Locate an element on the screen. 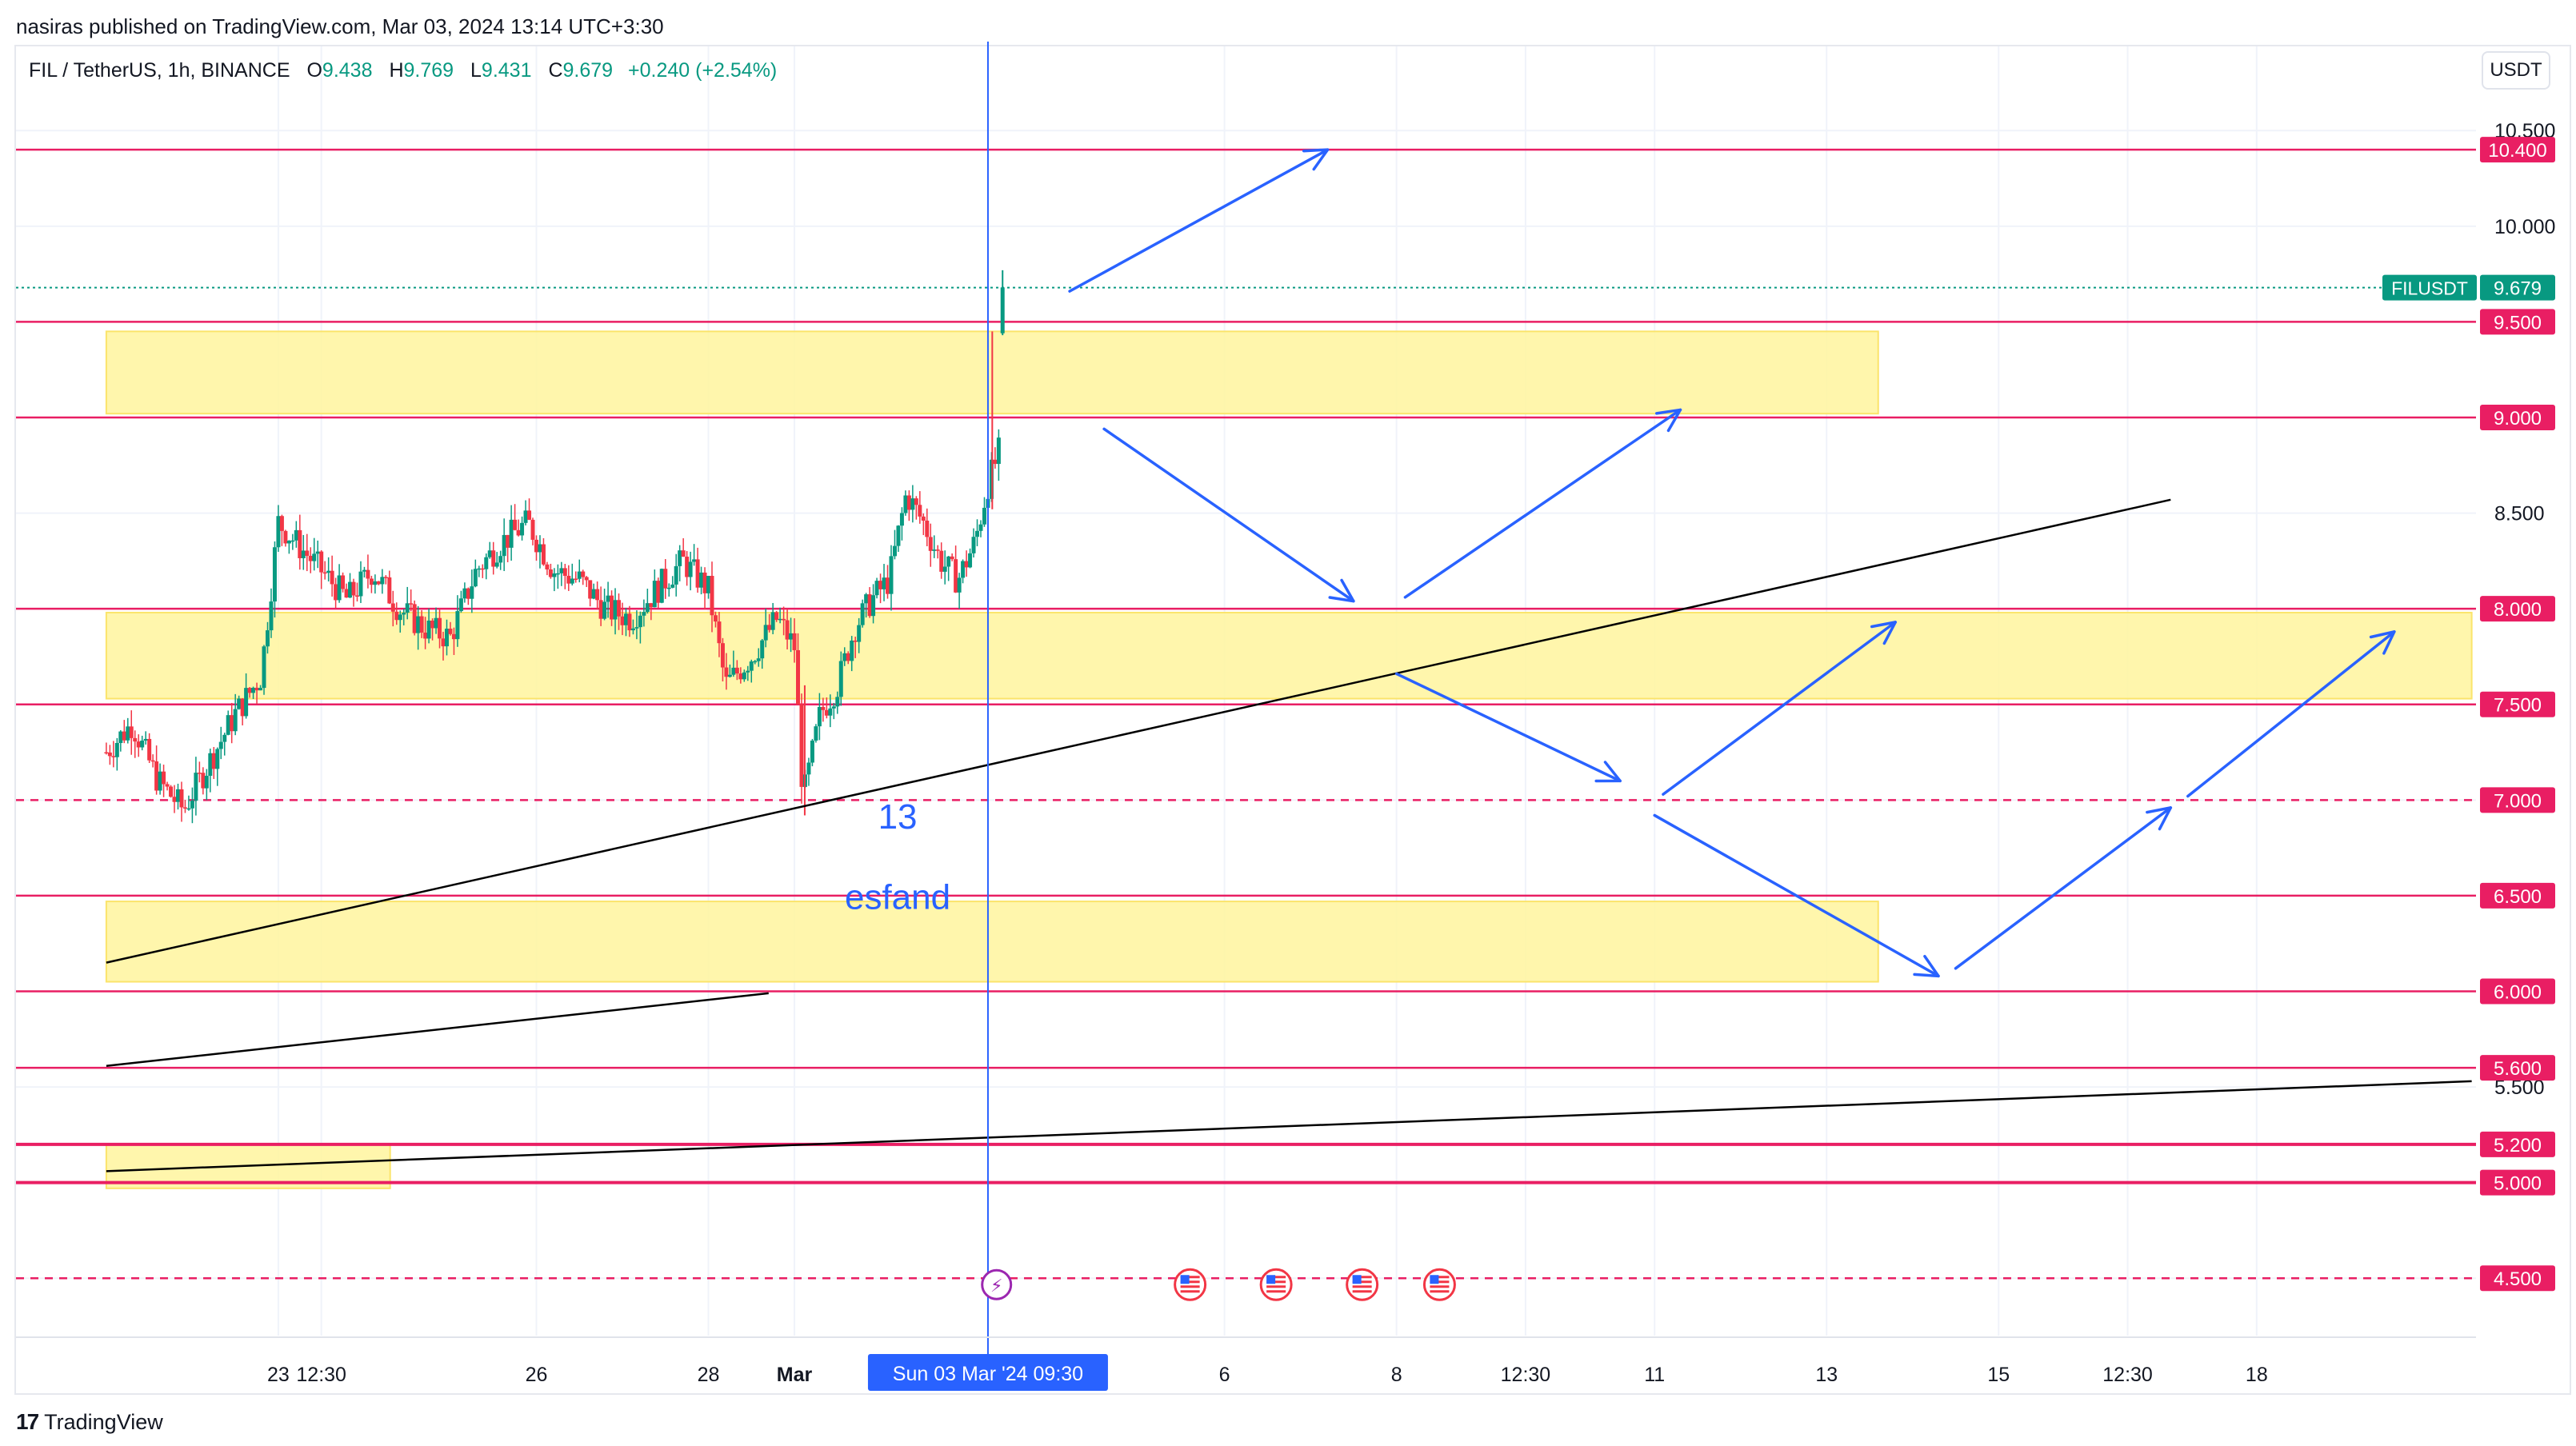  time-axis-label: 13 is located at coordinates (1826, 1375).